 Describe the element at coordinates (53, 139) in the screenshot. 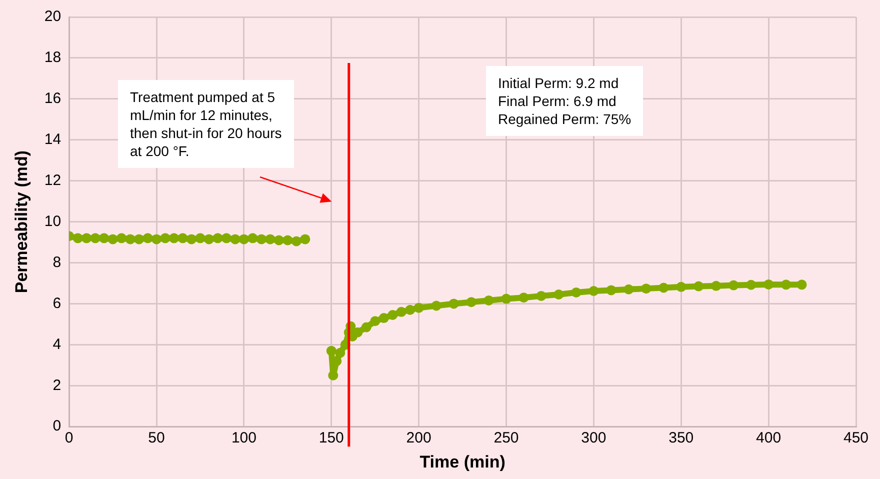

I see `y-tick-label: 14` at that location.